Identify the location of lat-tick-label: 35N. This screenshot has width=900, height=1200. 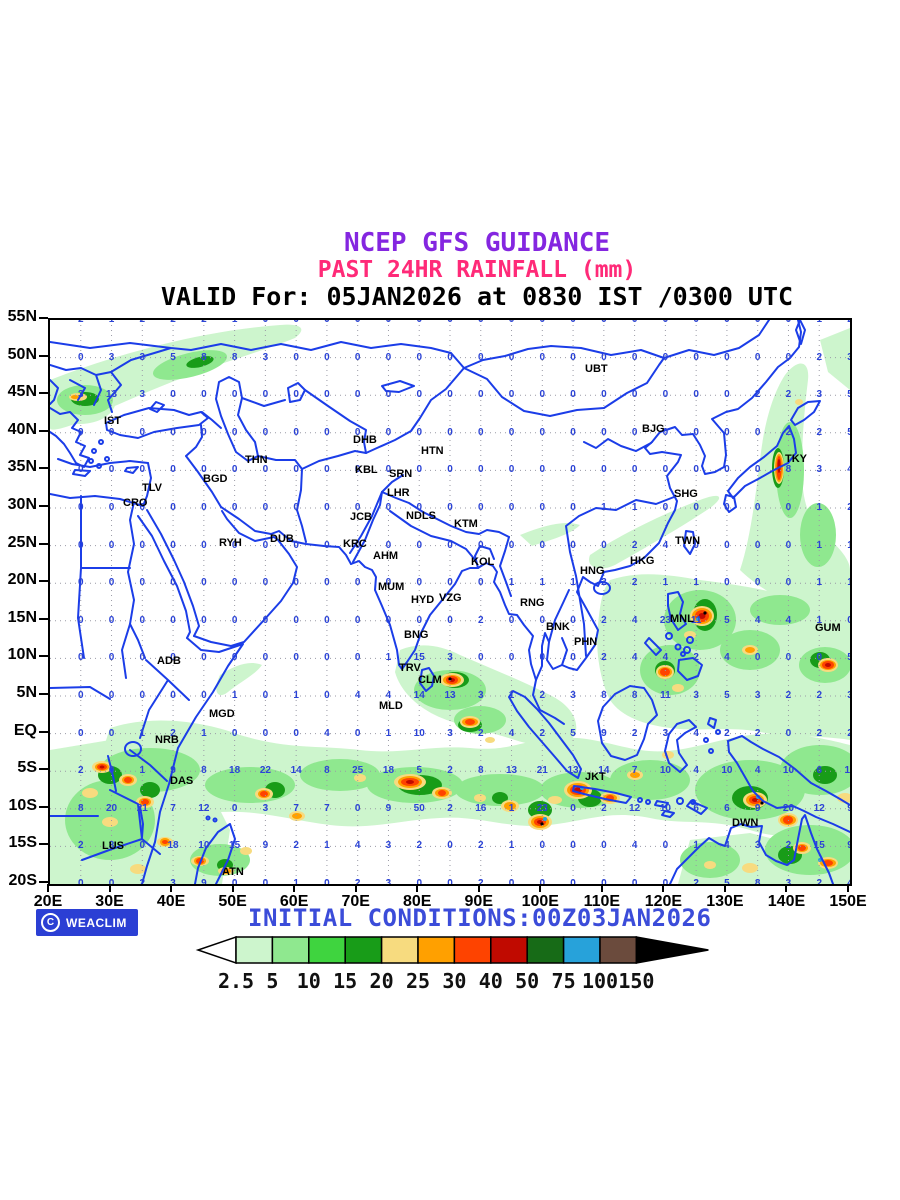
(22, 467).